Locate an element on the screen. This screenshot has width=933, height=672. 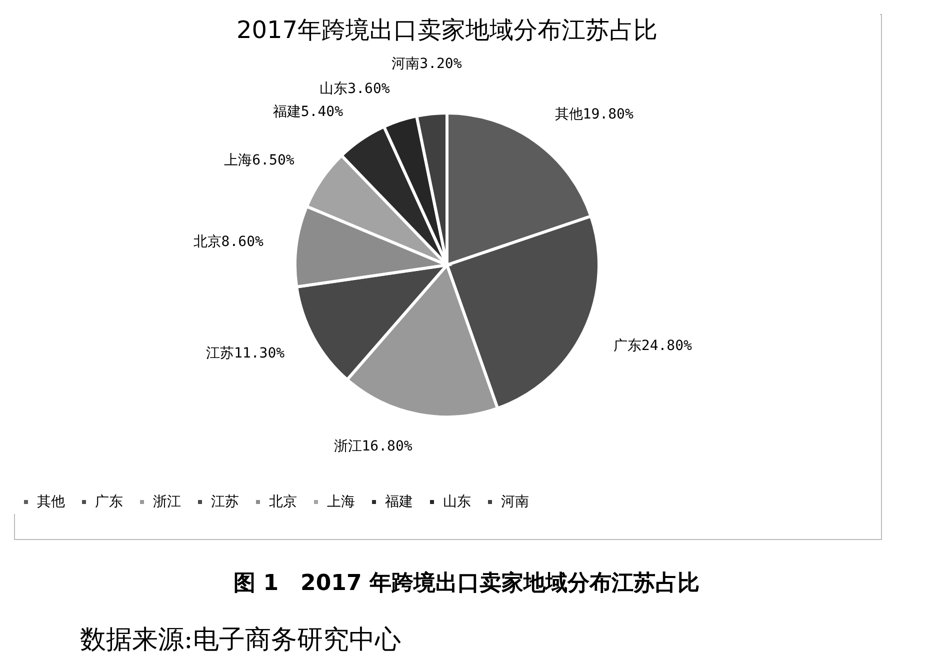
category-label: 山东3.60% is located at coordinates (355, 89).